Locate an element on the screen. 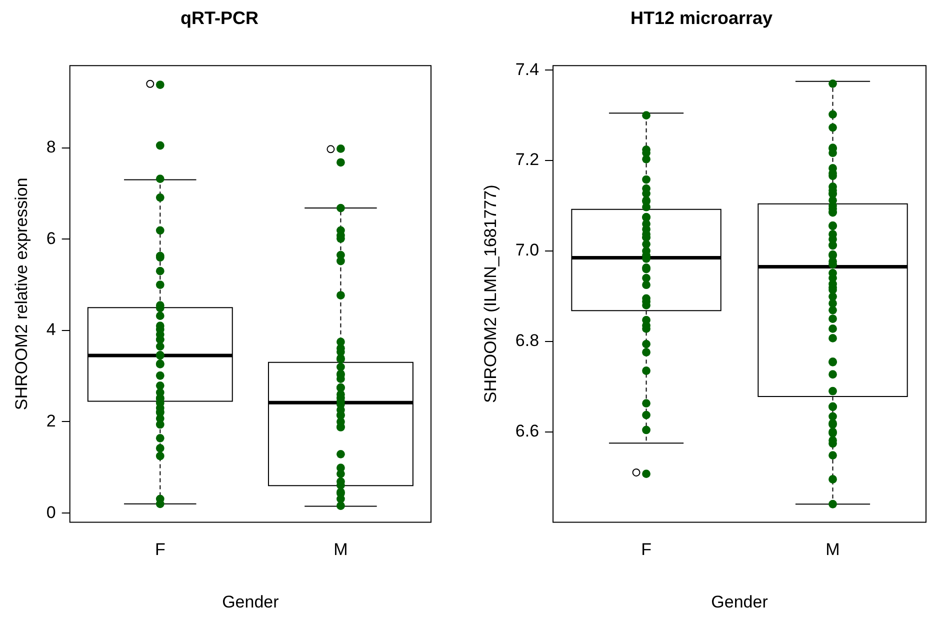  y-tick-label: 7.0 is located at coordinates (527, 250).